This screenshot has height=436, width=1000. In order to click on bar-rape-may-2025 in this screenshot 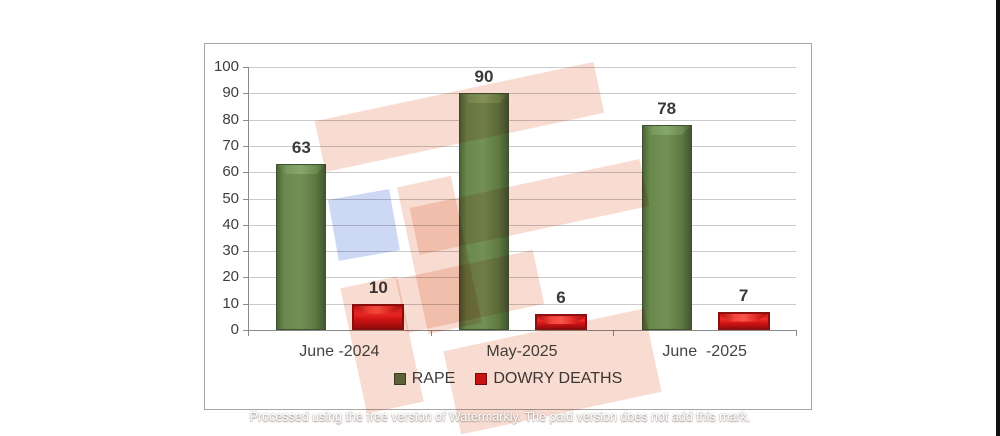, I will do `click(484, 211)`.